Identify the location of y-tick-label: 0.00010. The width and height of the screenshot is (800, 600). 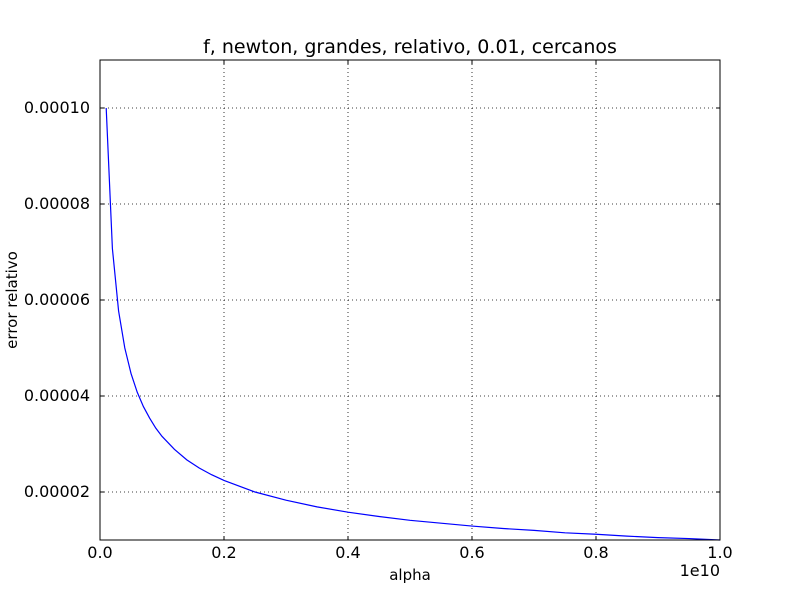
(57, 107).